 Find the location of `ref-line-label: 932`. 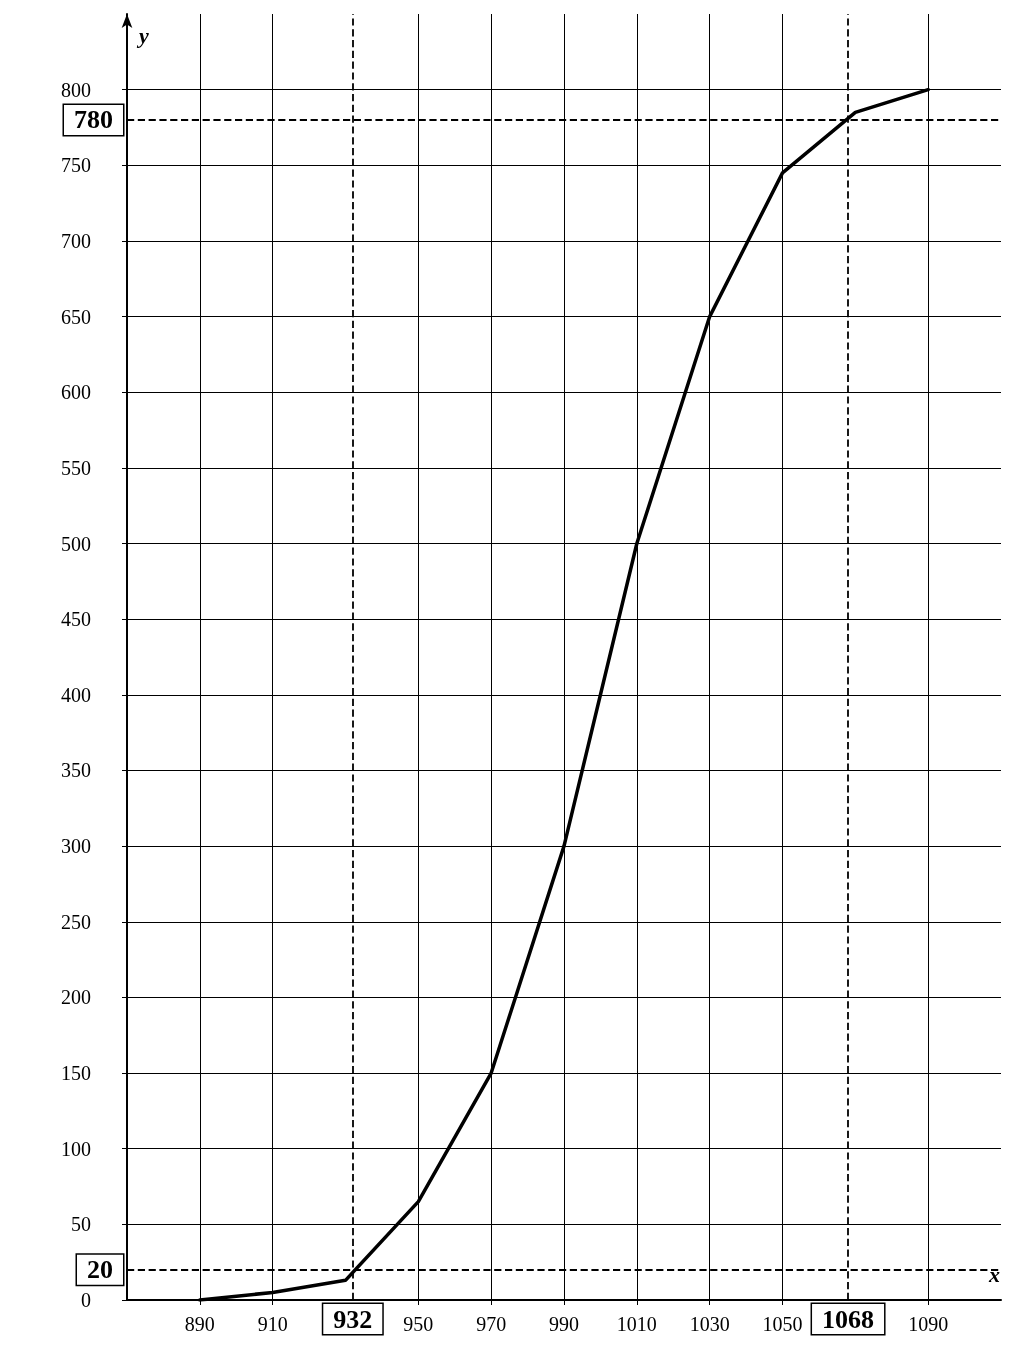

ref-line-label: 932 is located at coordinates (353, 1319).